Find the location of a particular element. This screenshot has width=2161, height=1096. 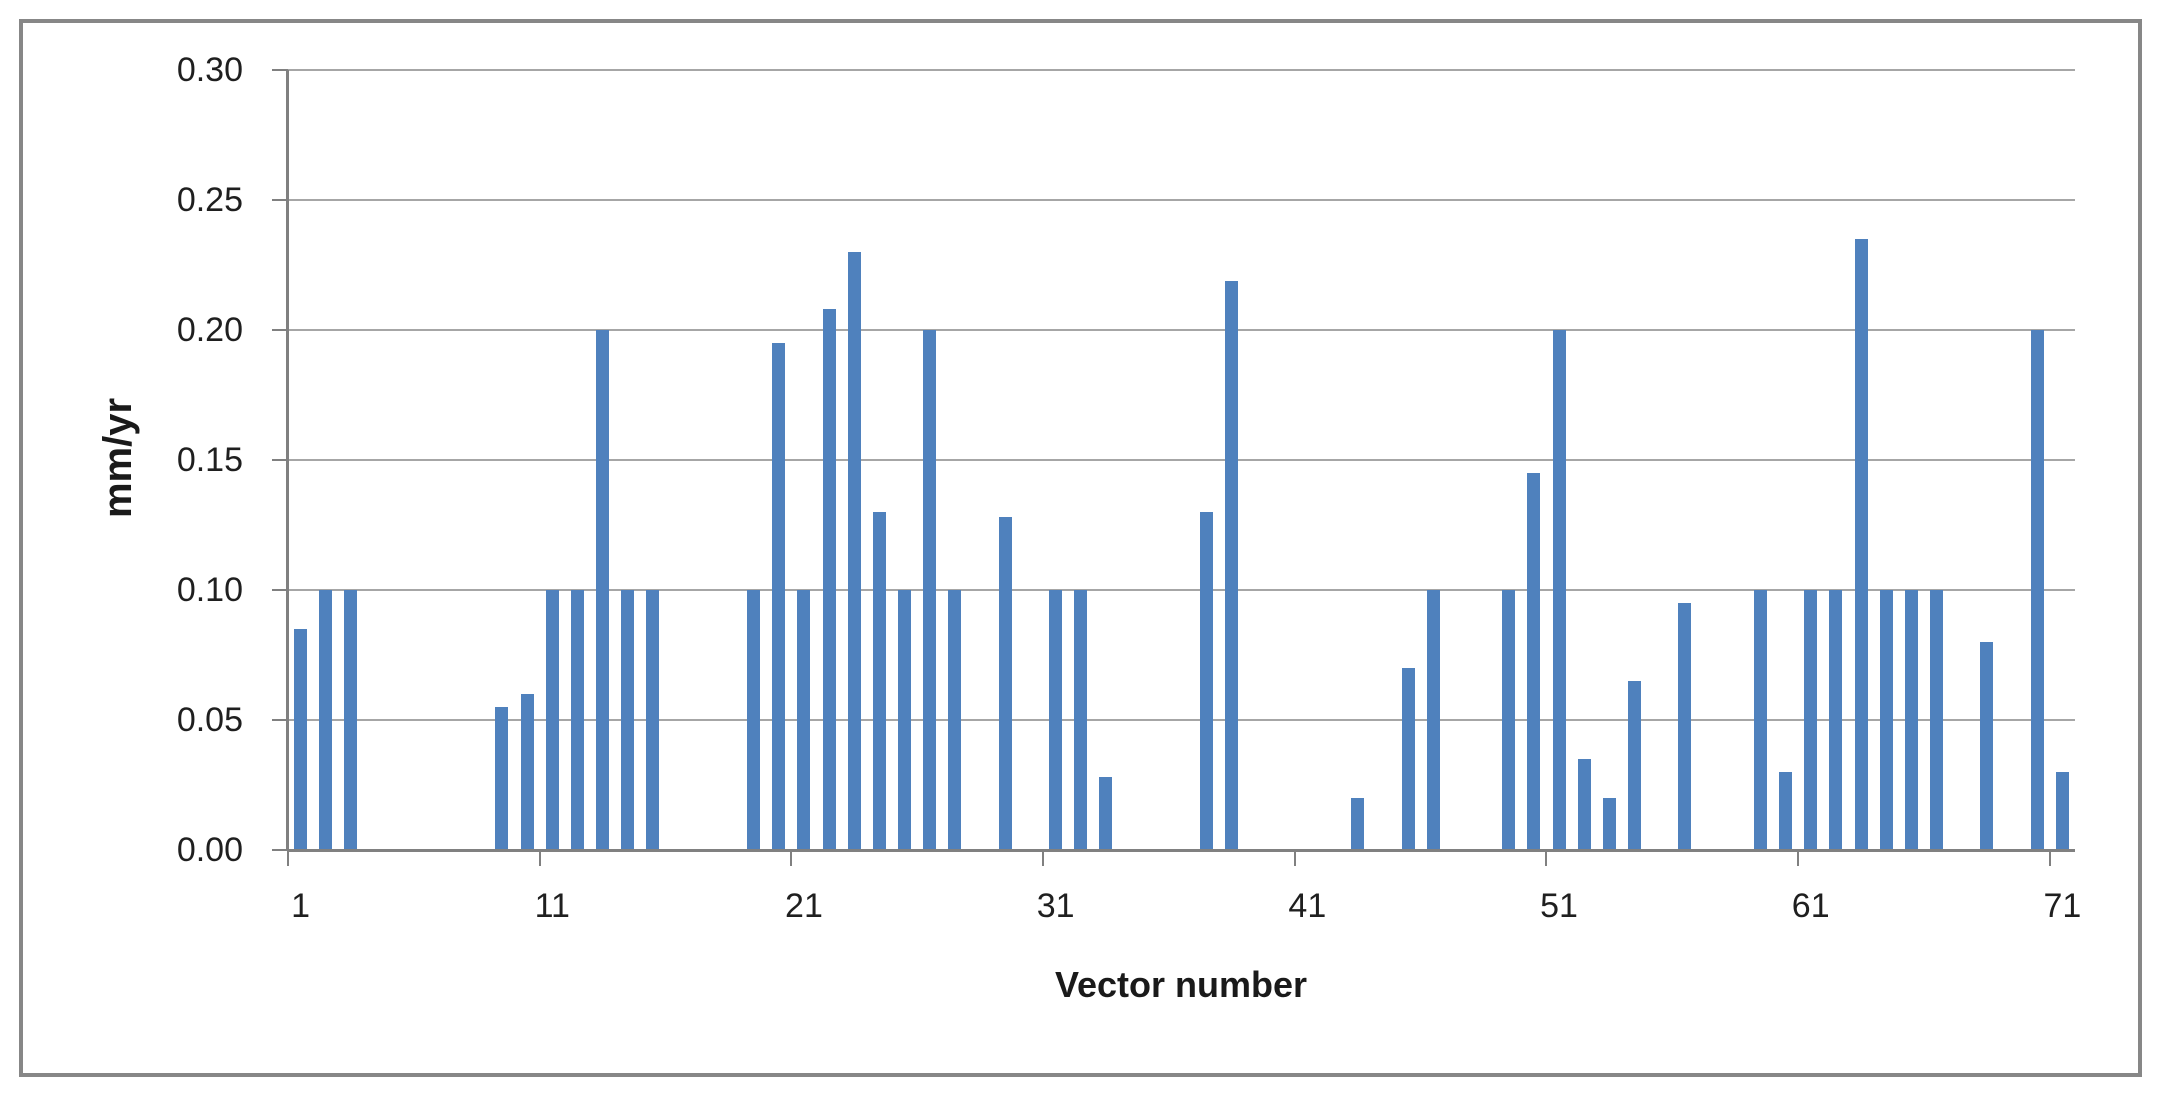

y-axis-line is located at coordinates (287, 460).